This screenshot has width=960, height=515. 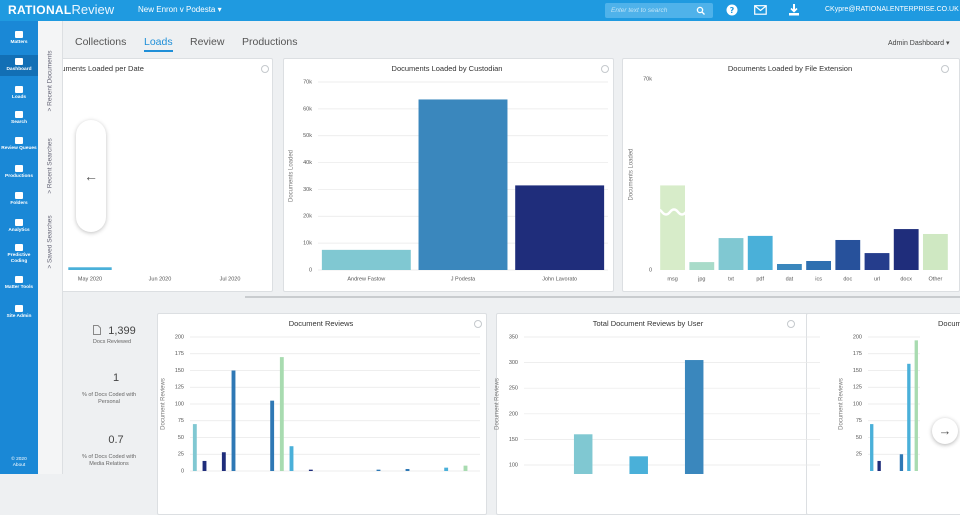 I want to click on y-axis-title: Document Reviews, so click(x=842, y=404).